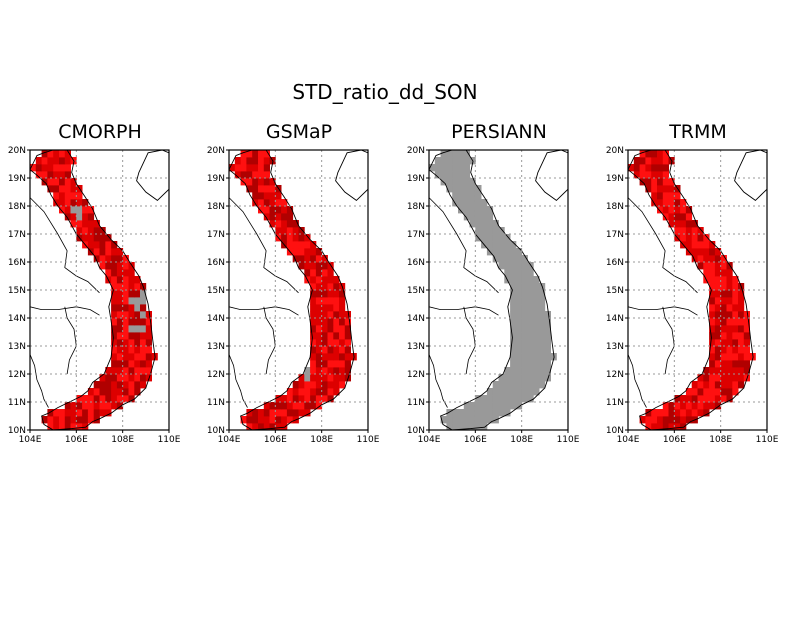 This screenshot has width=800, height=618. Describe the element at coordinates (216, 347) in the screenshot. I see `lat-tick-label: 13N` at that location.